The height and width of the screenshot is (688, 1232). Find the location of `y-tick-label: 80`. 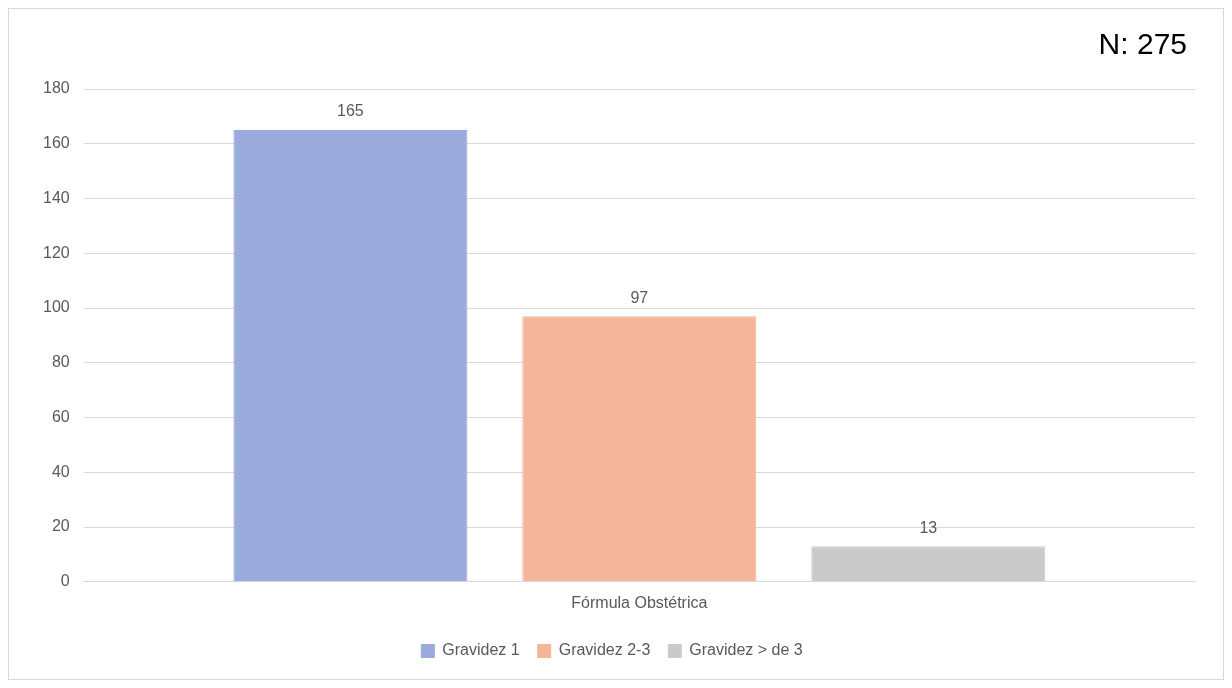

y-tick-label: 80 is located at coordinates (60, 362).